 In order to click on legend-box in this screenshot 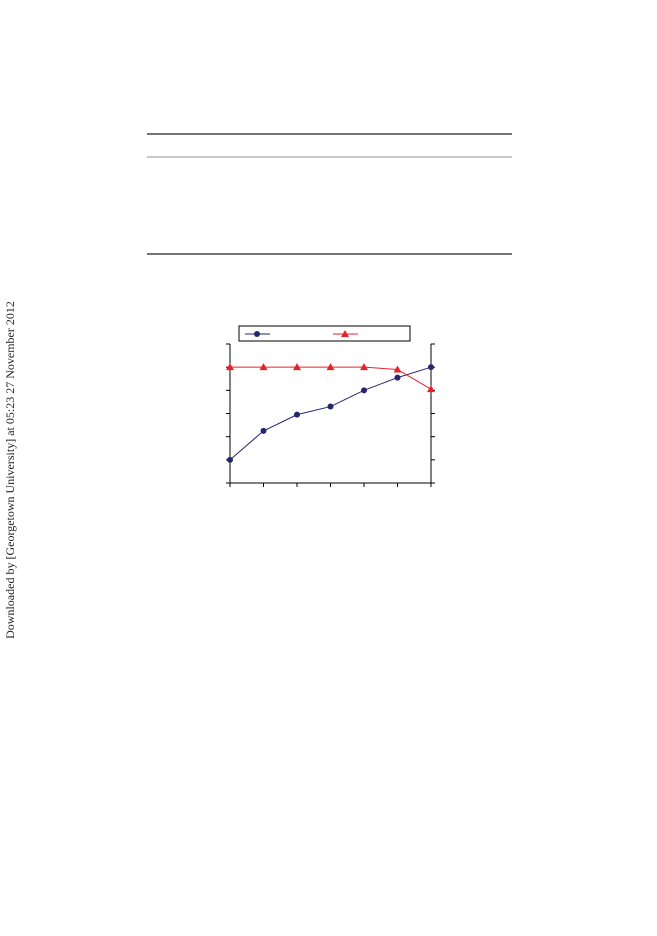, I will do `click(324, 333)`.